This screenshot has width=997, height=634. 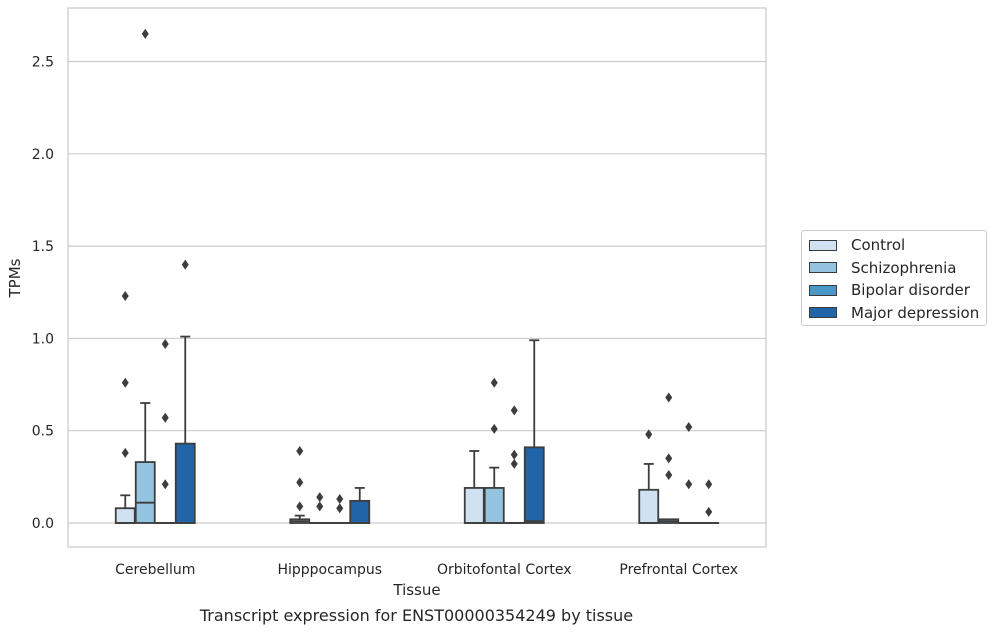 What do you see at coordinates (416, 590) in the screenshot?
I see `x-axis-title: Tissue` at bounding box center [416, 590].